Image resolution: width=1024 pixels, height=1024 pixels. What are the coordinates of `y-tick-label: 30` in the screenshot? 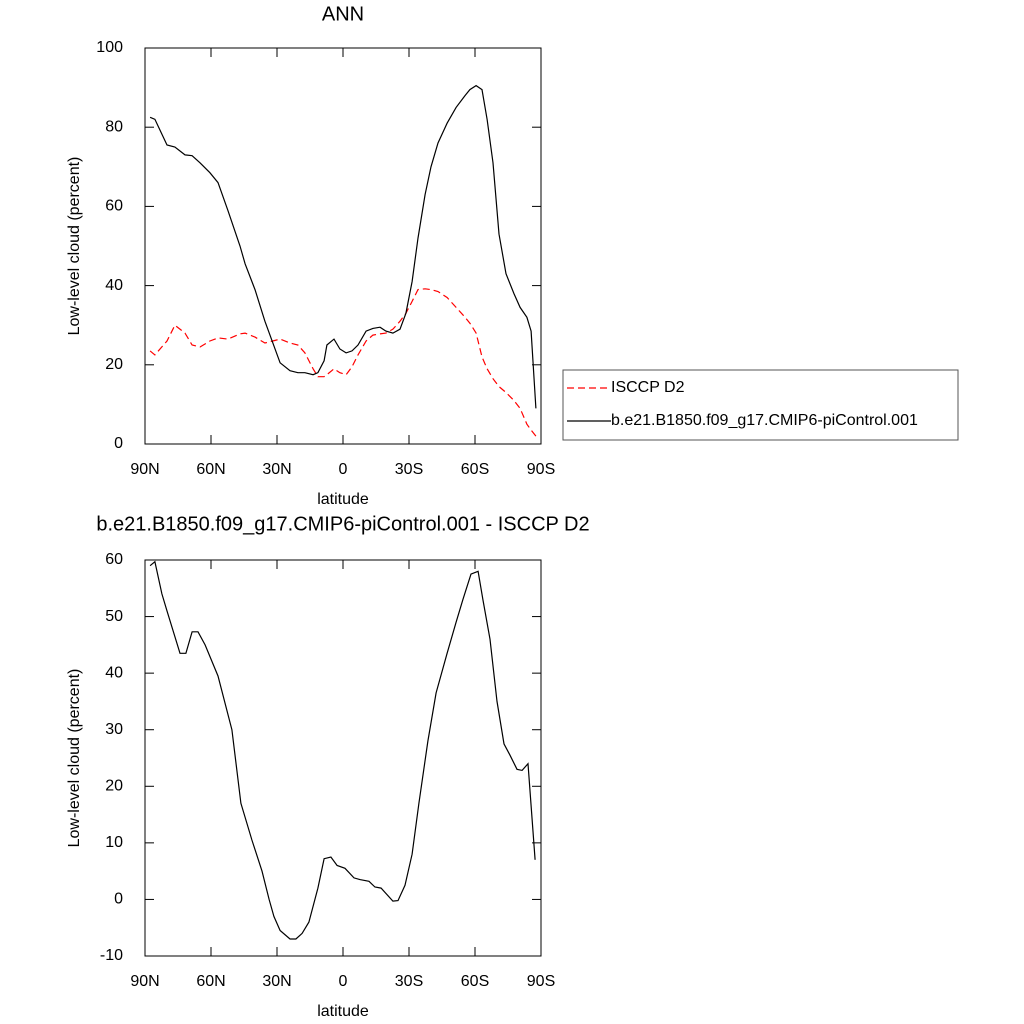 It's located at (114, 729).